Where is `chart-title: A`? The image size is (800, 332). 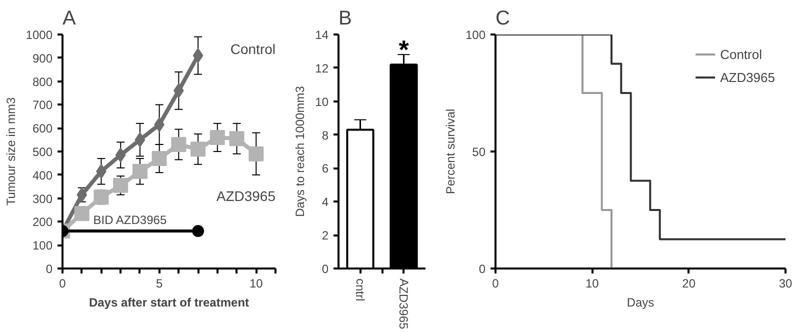
chart-title: A is located at coordinates (69, 19).